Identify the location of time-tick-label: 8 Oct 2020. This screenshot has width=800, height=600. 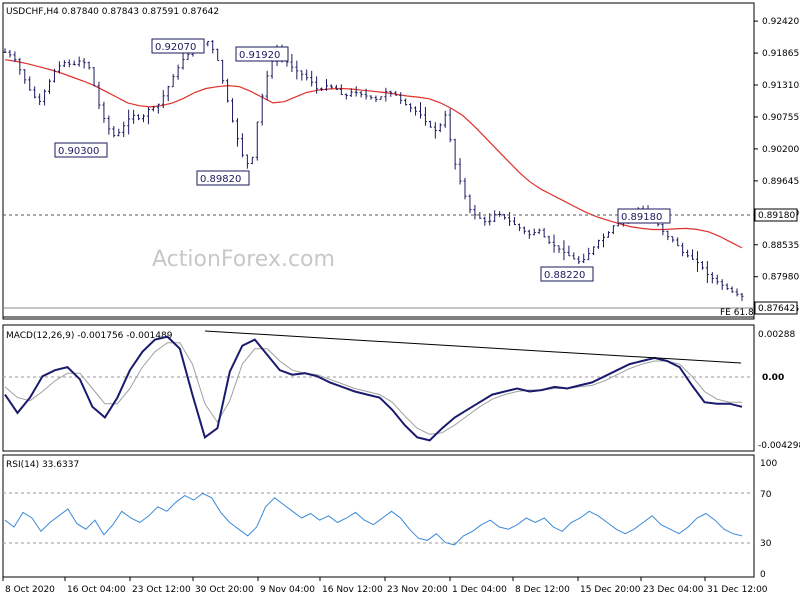
(30, 590).